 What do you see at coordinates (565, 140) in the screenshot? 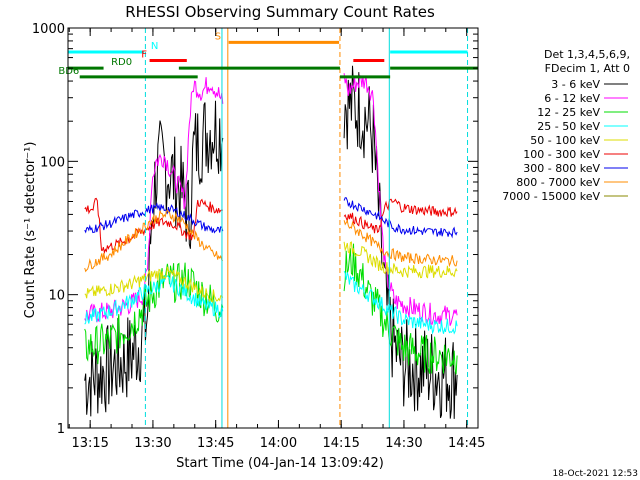
I see `legend-label-4: 50 - 100 keV` at bounding box center [565, 140].